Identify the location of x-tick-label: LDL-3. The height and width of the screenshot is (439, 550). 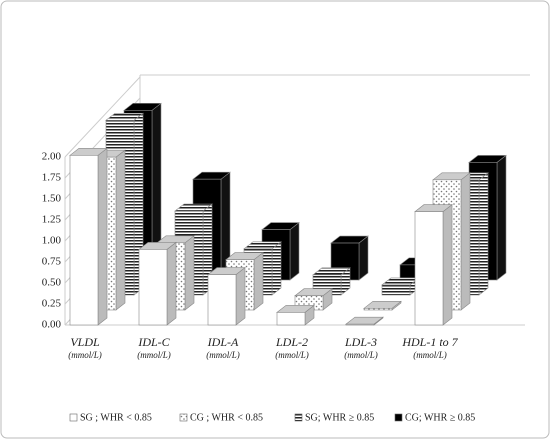
(360, 342).